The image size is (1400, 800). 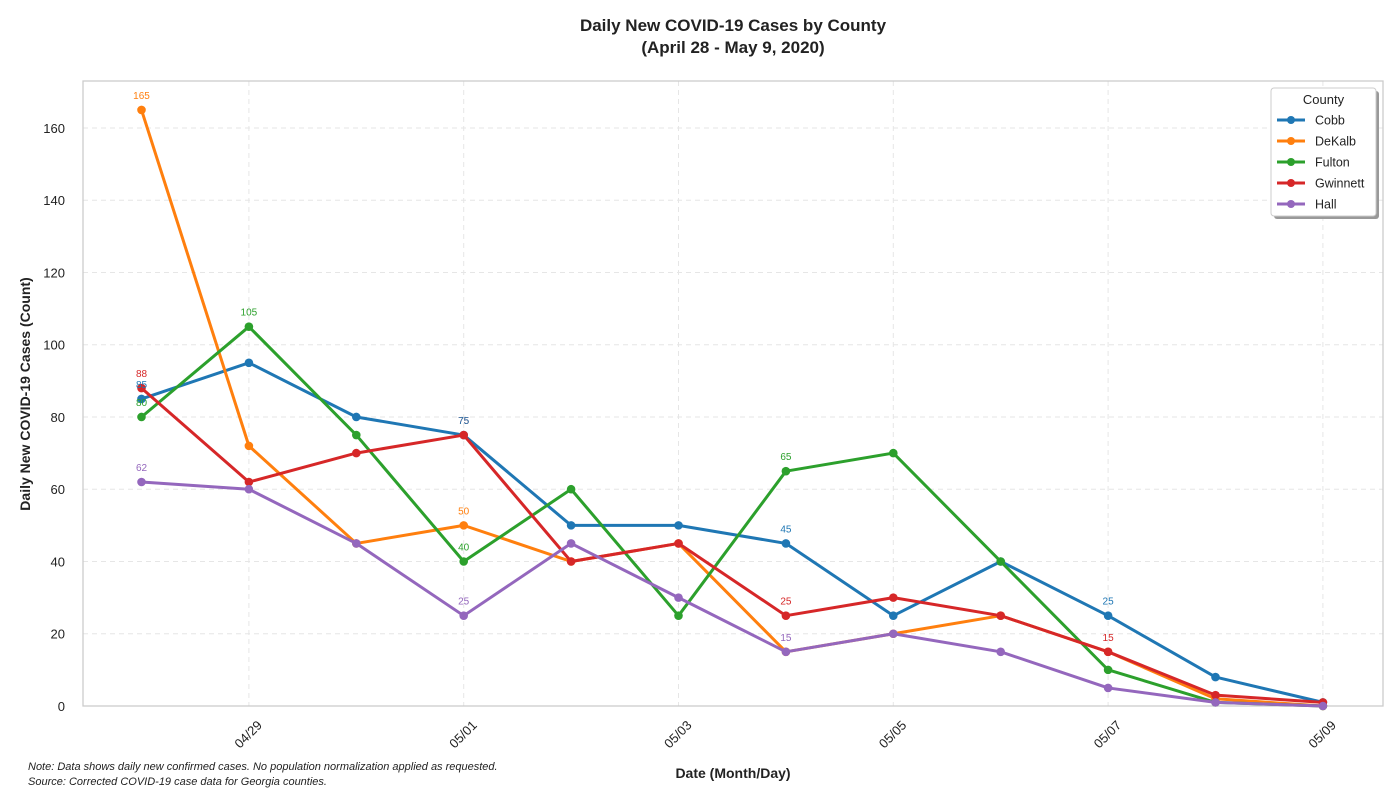 What do you see at coordinates (54, 272) in the screenshot?
I see `y-tick-label: 120` at bounding box center [54, 272].